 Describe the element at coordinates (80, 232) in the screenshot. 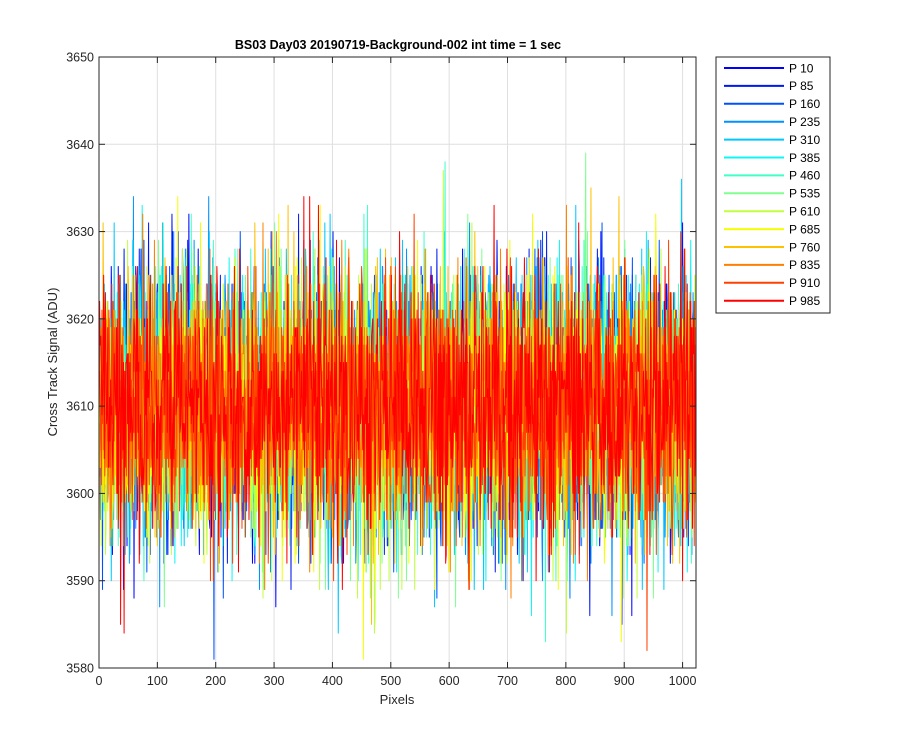

I see `y-tick-label: 3630` at that location.